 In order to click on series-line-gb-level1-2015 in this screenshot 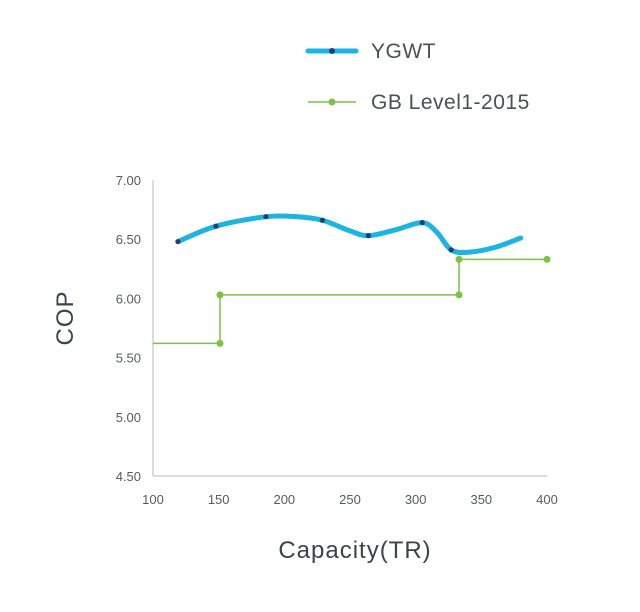, I will do `click(350, 301)`.